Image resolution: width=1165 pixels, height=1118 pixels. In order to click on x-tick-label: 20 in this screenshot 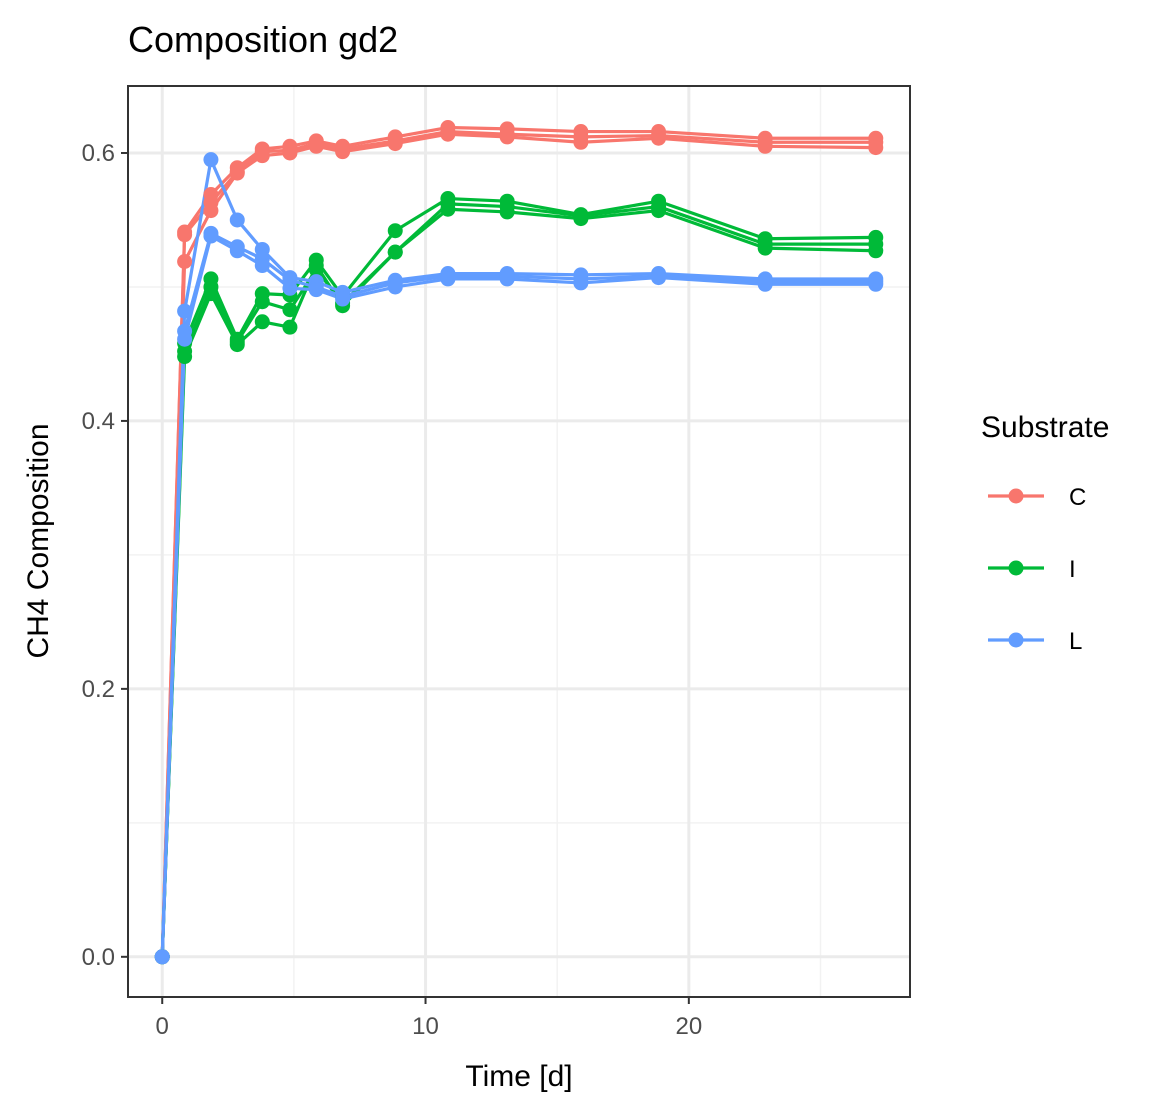, I will do `click(688, 1026)`.